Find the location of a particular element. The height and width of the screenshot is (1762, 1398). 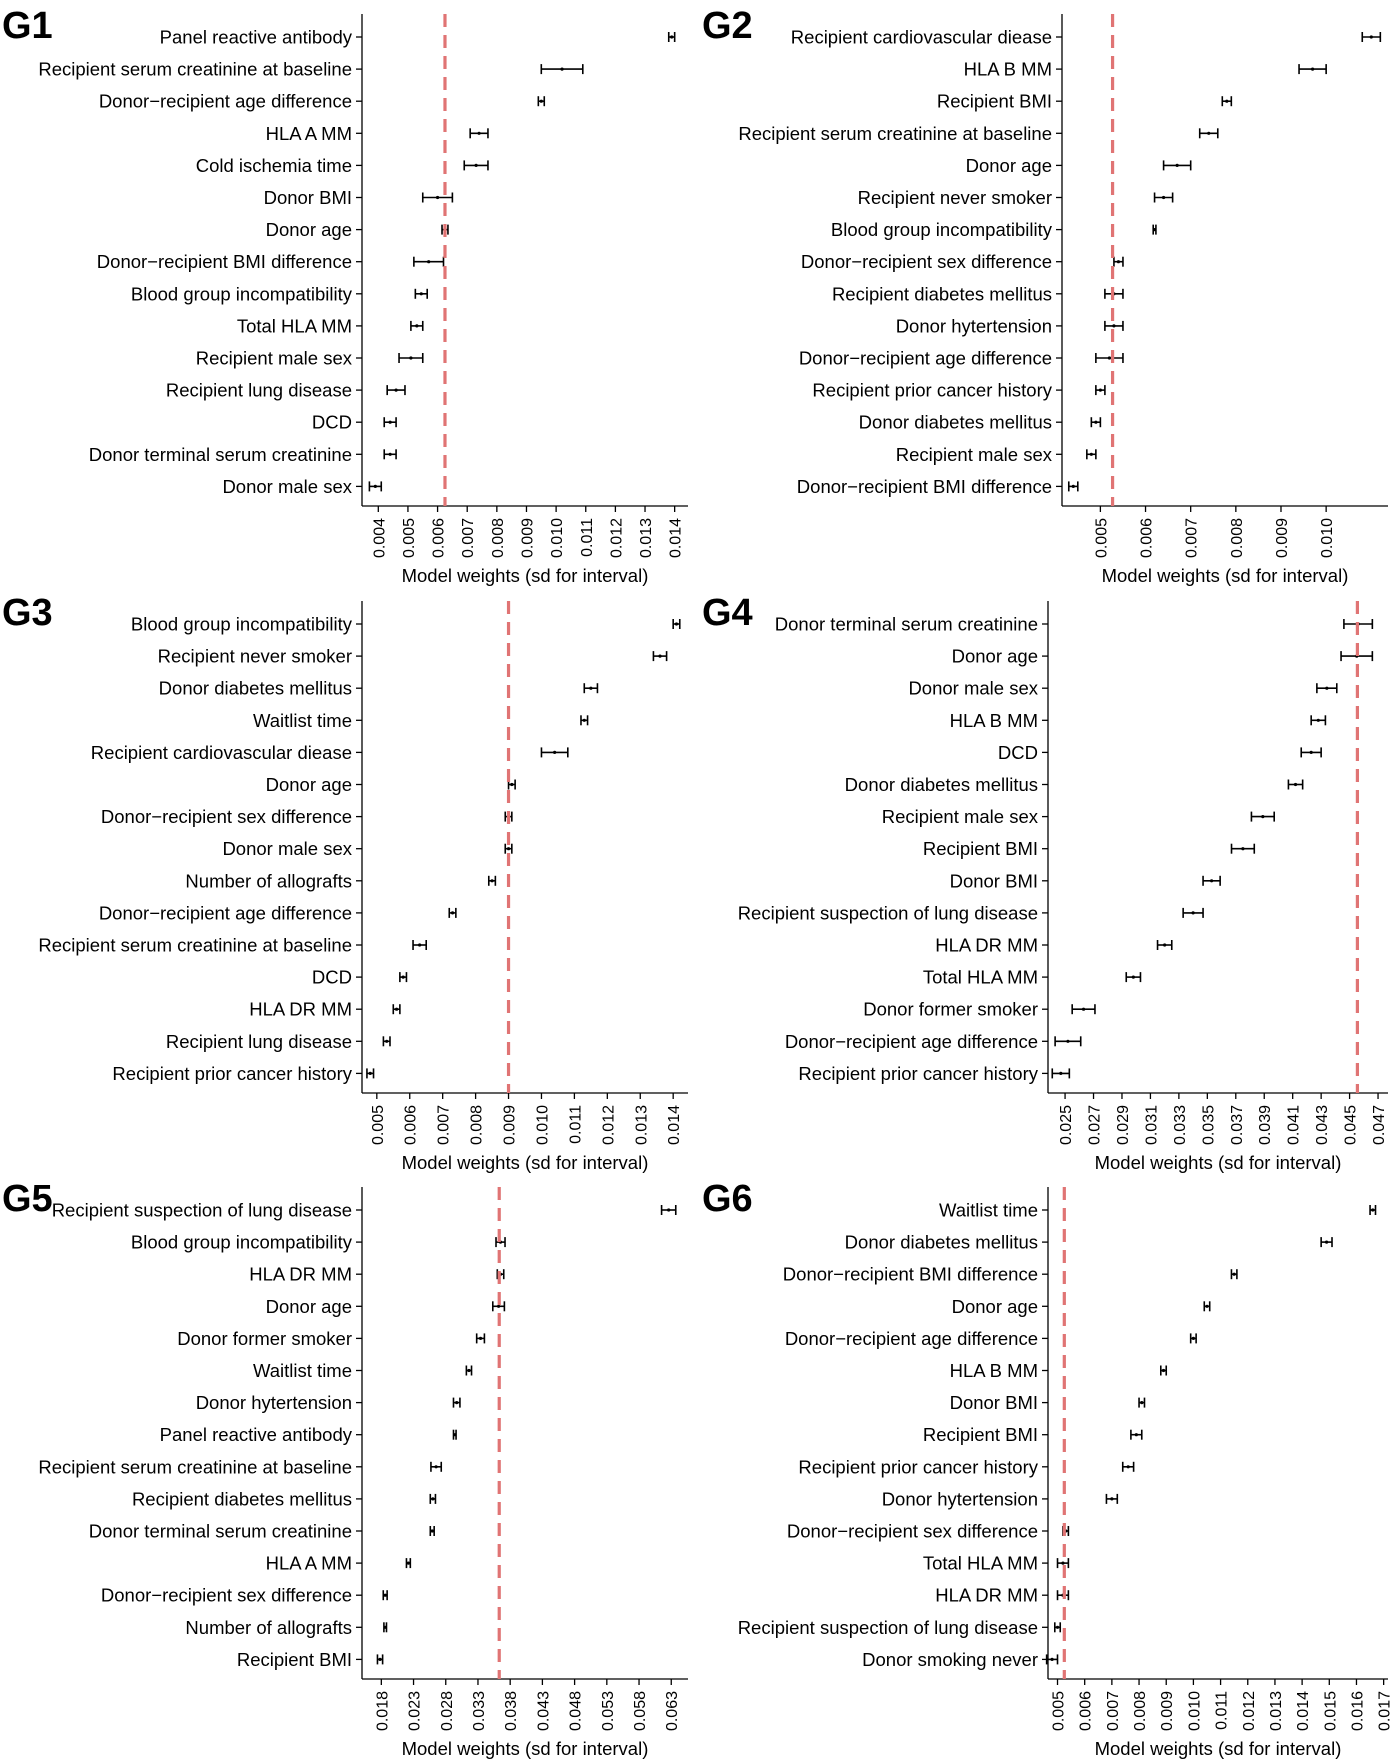

feature-label: Donor former smoker is located at coordinates (950, 1009).